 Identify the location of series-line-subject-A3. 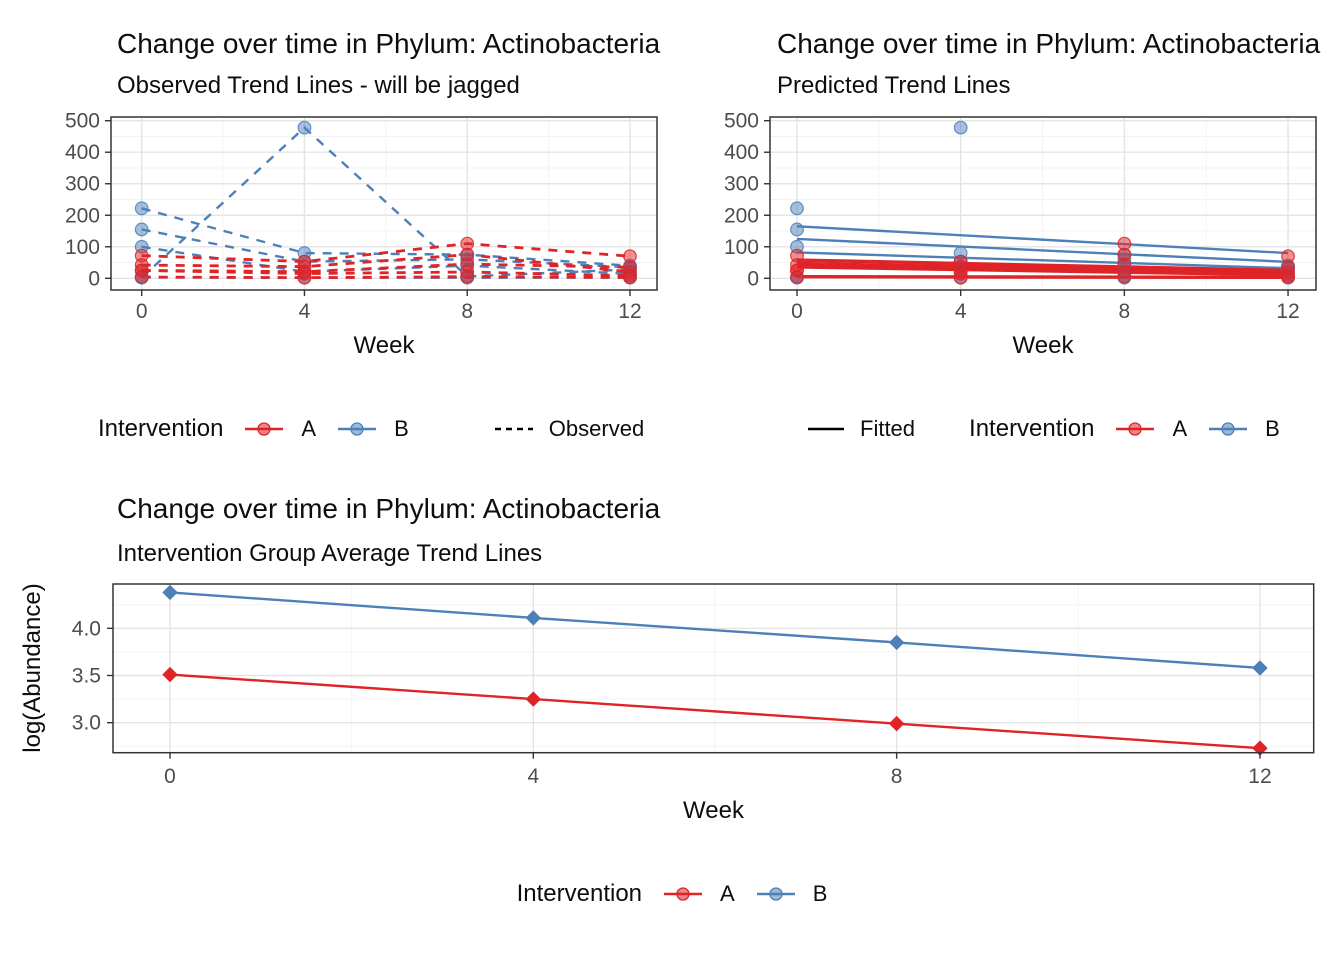
(386, 268).